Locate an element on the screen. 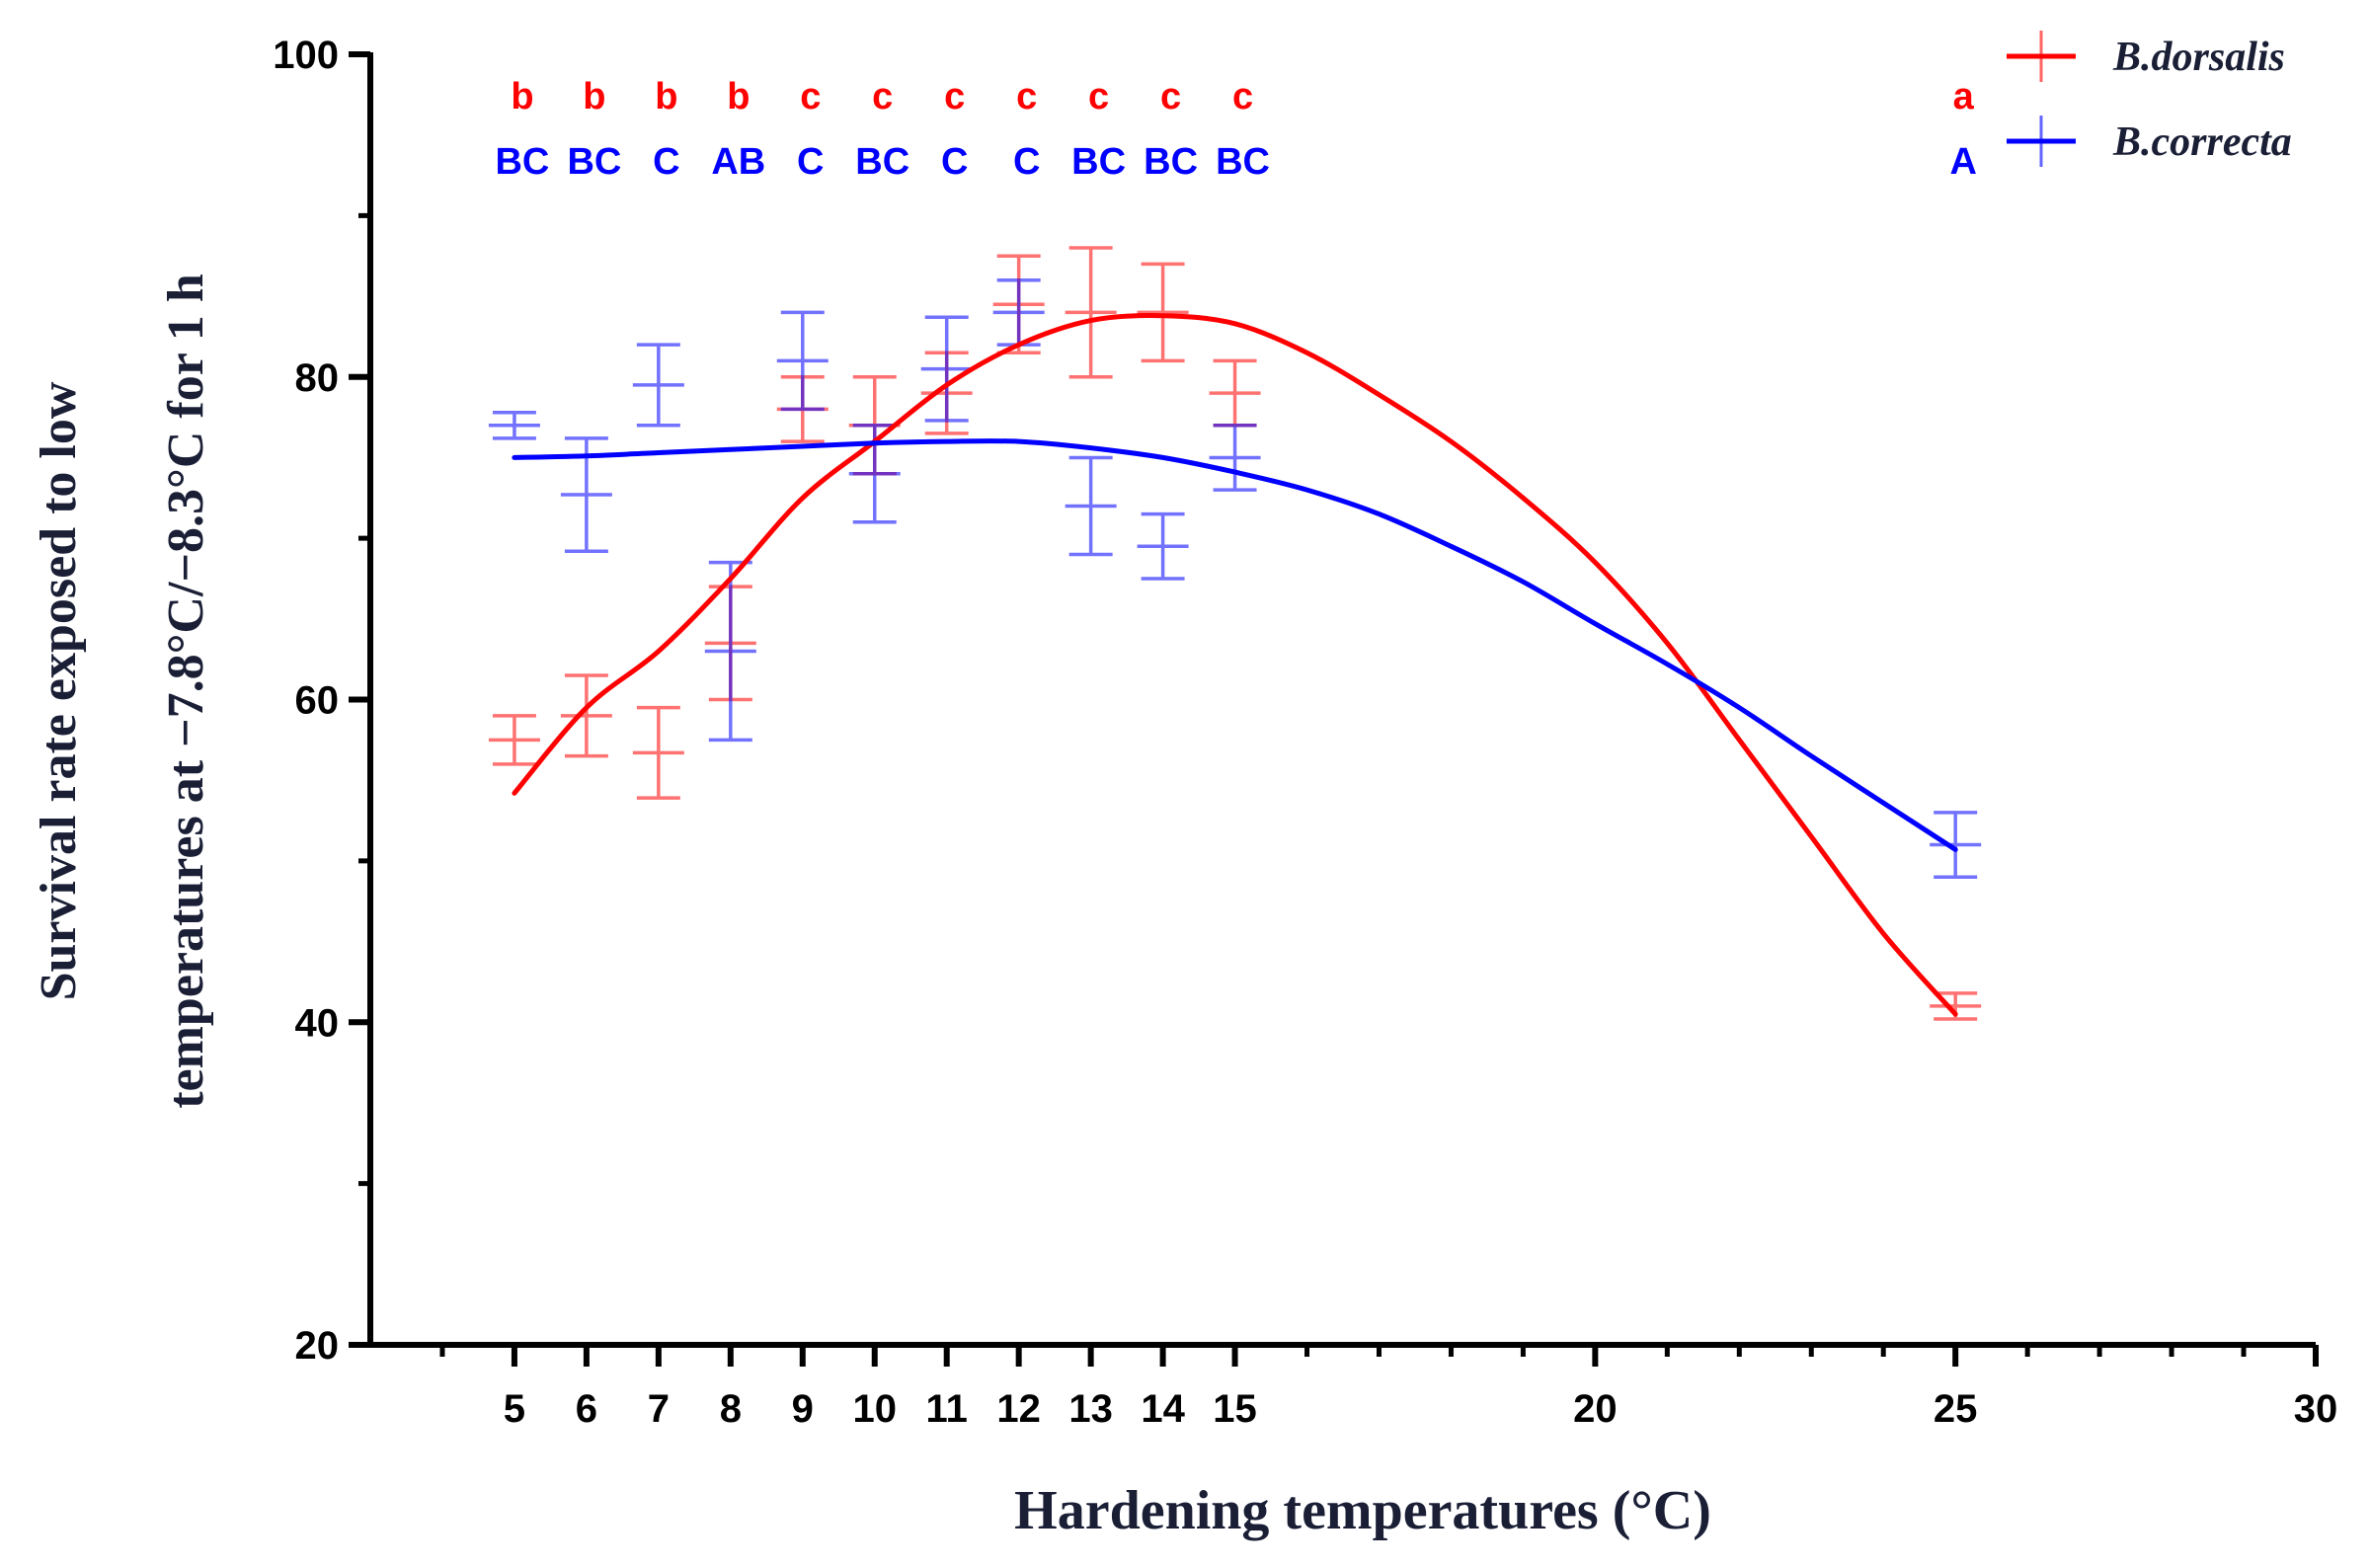  x-tick-label: 8 is located at coordinates (731, 1409).